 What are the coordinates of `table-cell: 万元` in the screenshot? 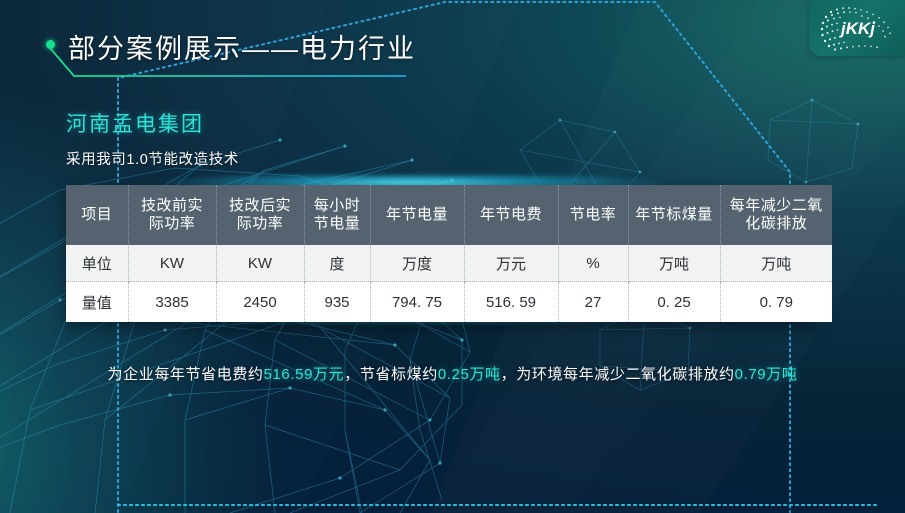 It's located at (511, 263).